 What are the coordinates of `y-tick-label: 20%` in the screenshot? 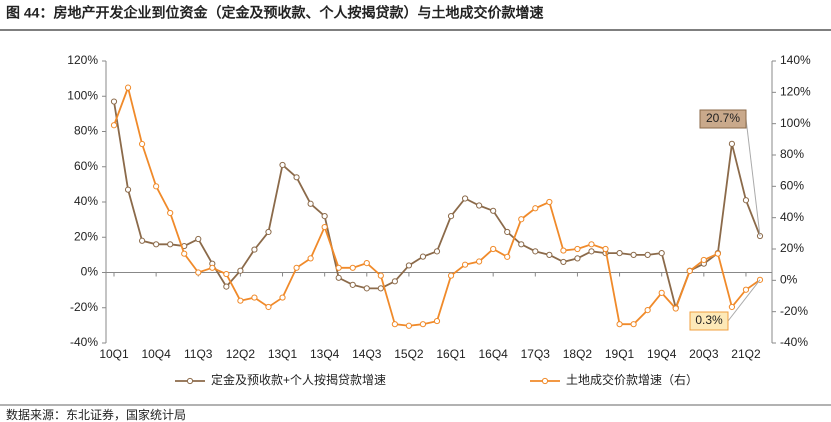 It's located at (86, 236).